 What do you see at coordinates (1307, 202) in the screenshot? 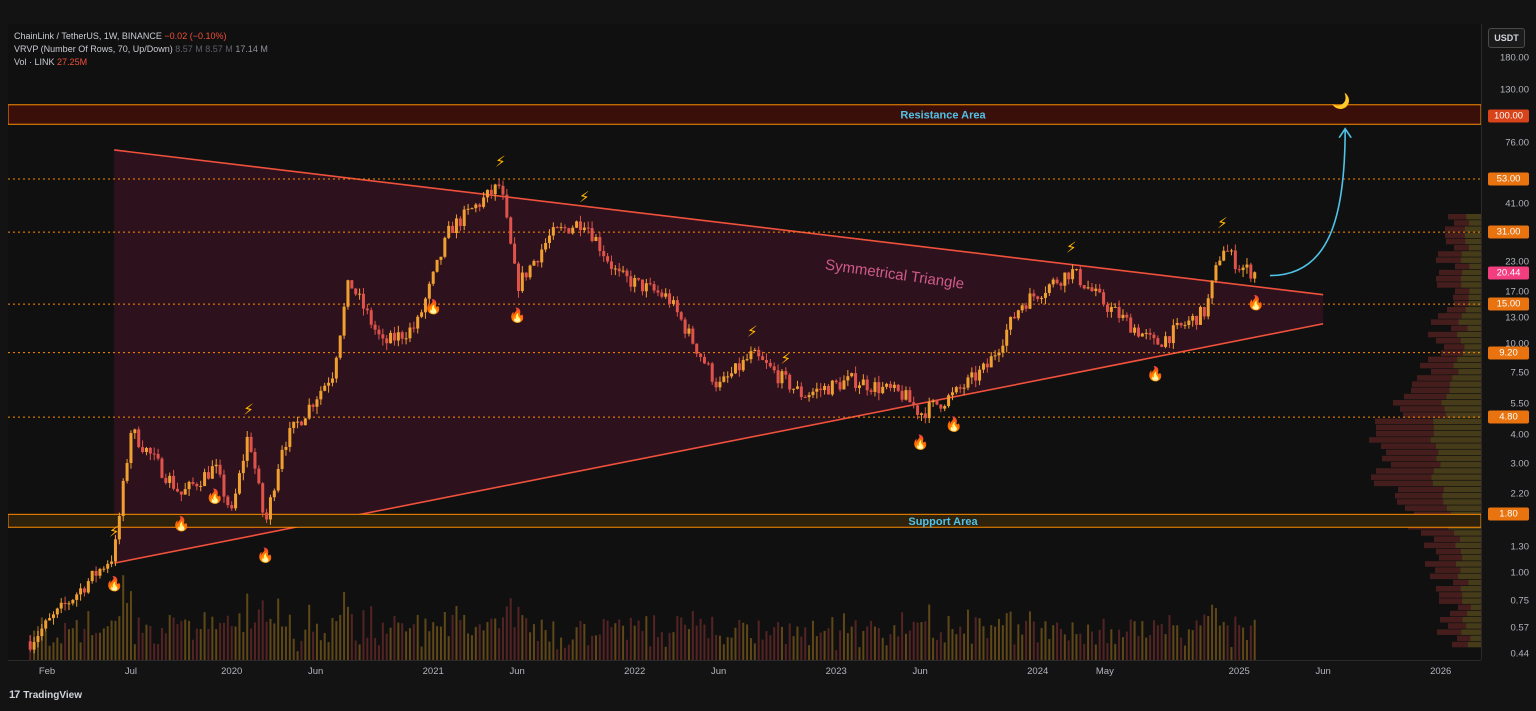
I see `forecast-arrow` at bounding box center [1307, 202].